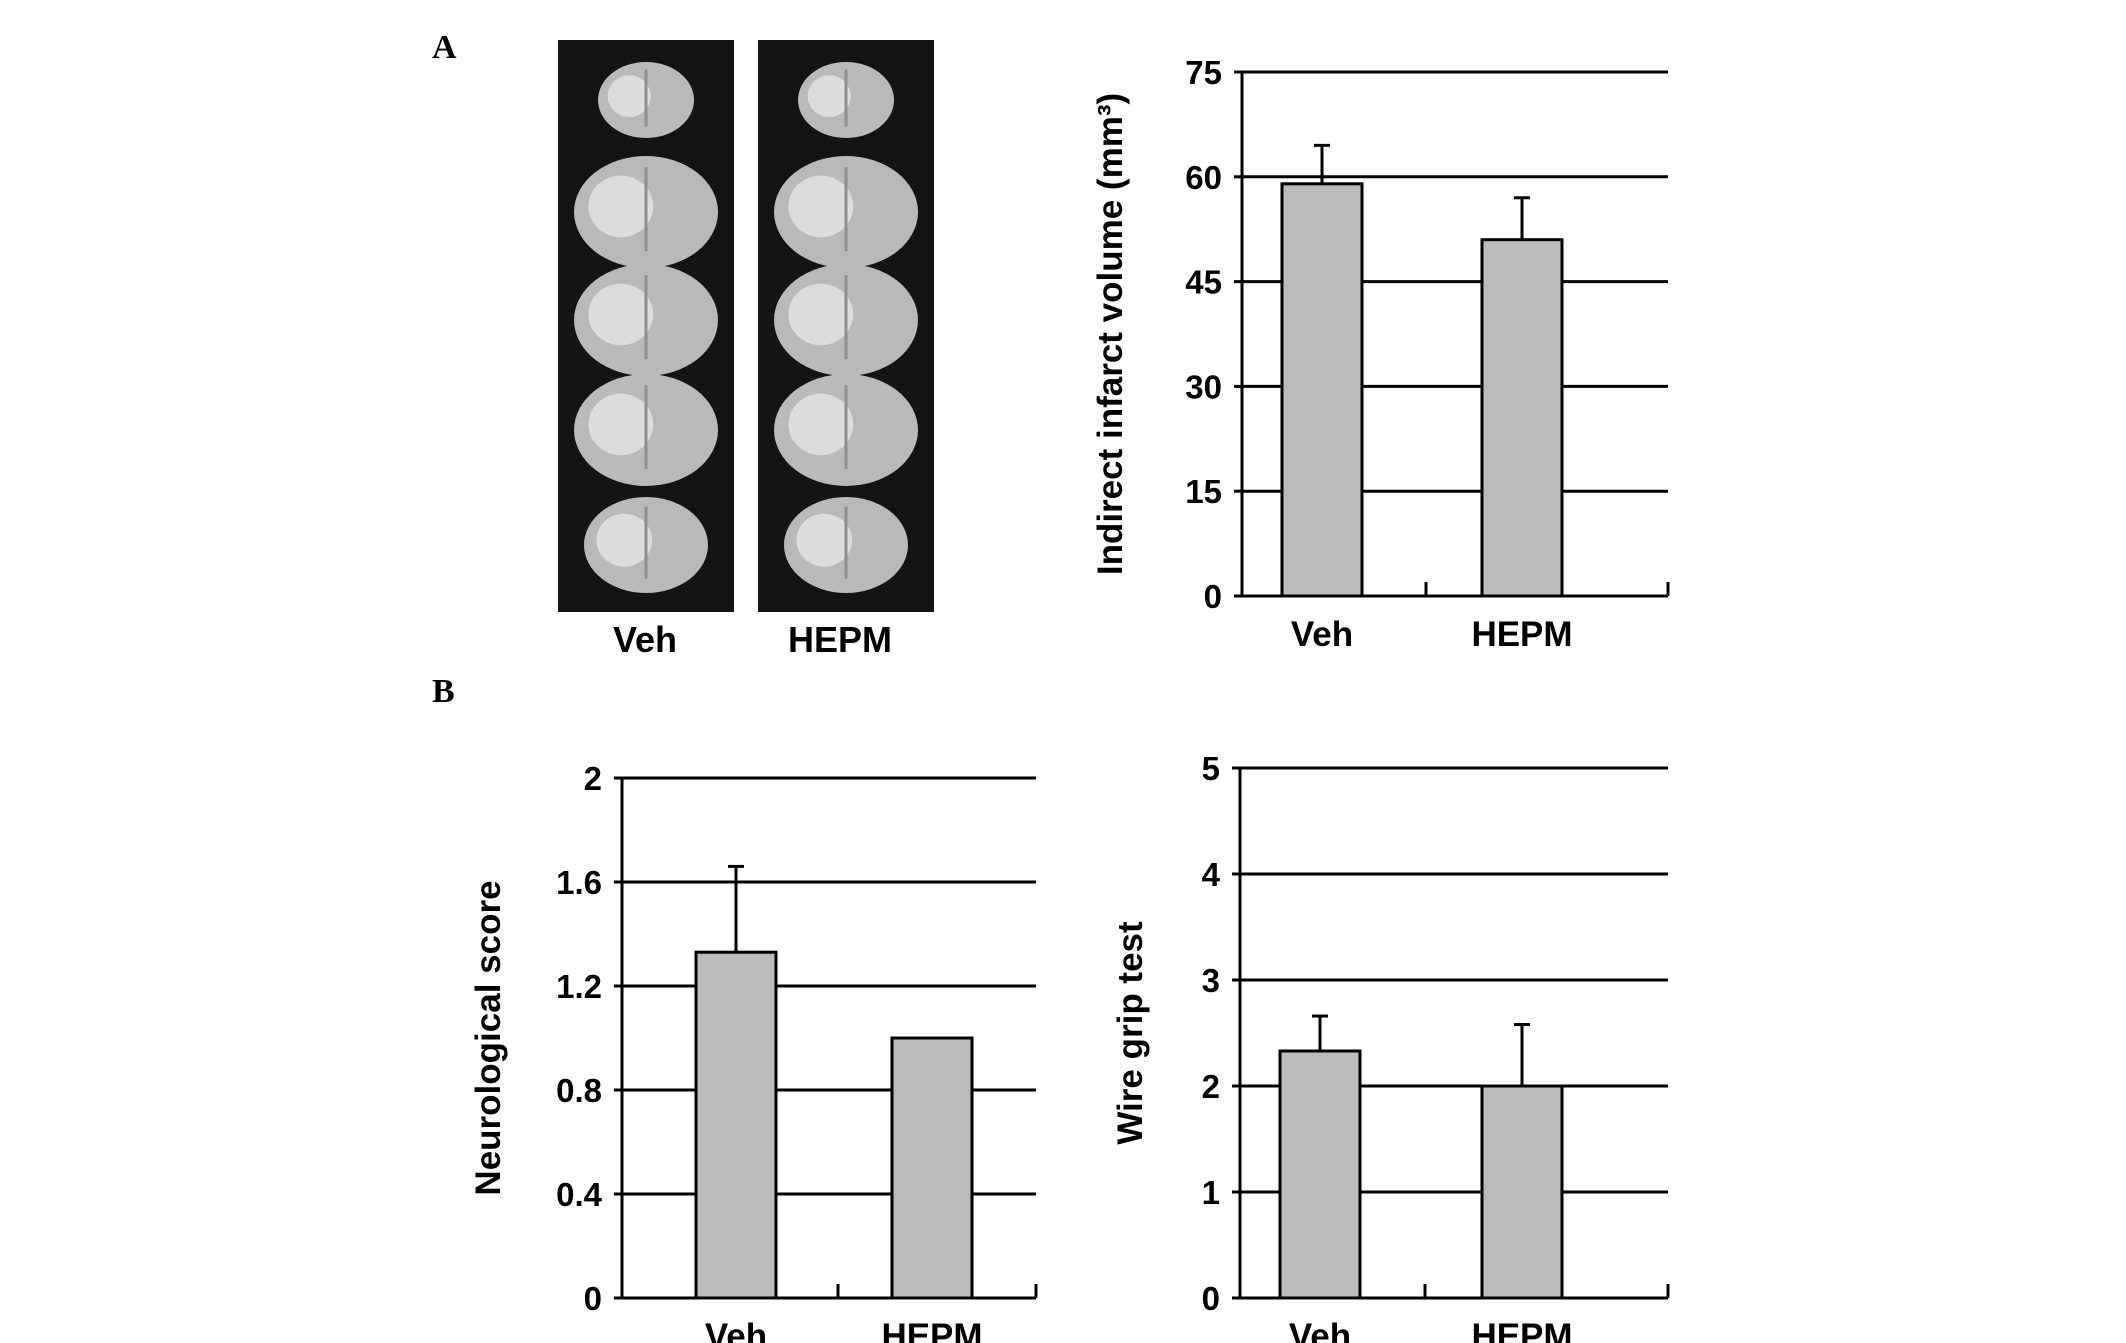  I want to click on strip-label-veh: Veh, so click(645, 639).